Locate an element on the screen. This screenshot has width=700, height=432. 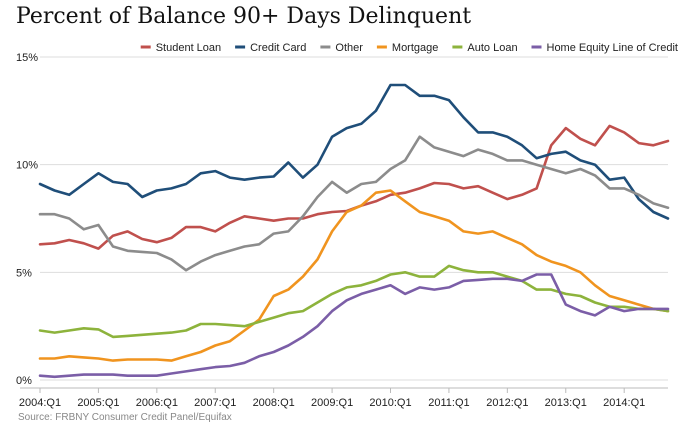
legend-item-student-loan: Student Loan is located at coordinates (180, 48).